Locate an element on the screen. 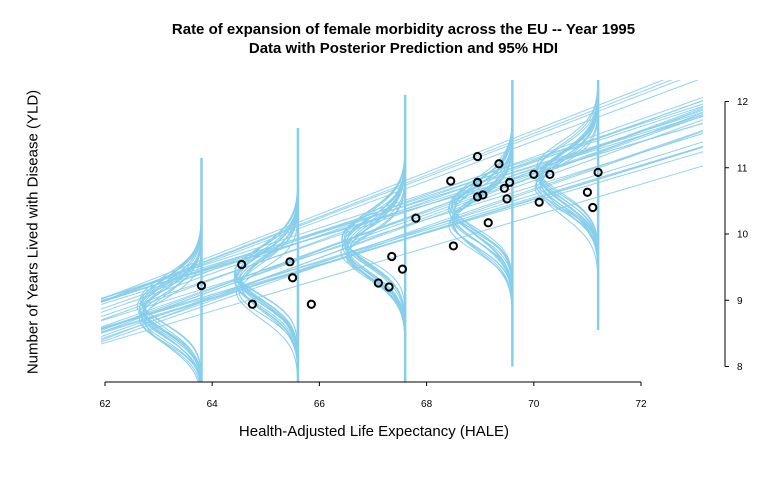  y-tick-label: 8 is located at coordinates (740, 367).